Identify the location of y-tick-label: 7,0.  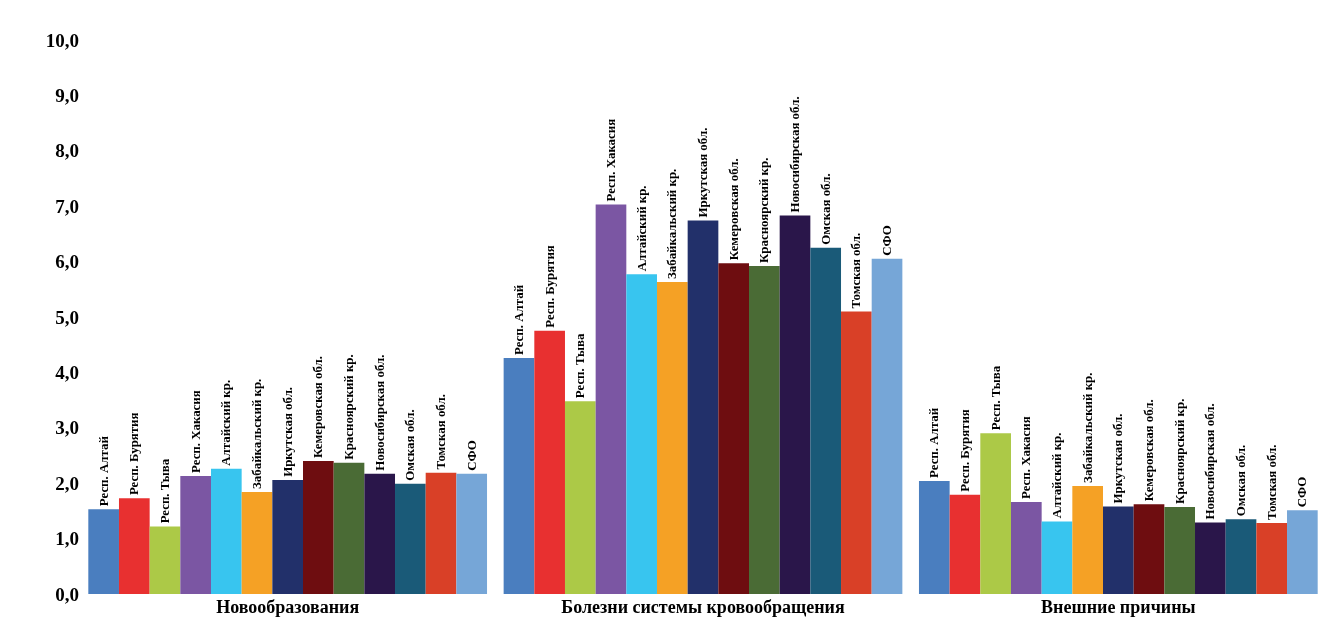
(67, 206).